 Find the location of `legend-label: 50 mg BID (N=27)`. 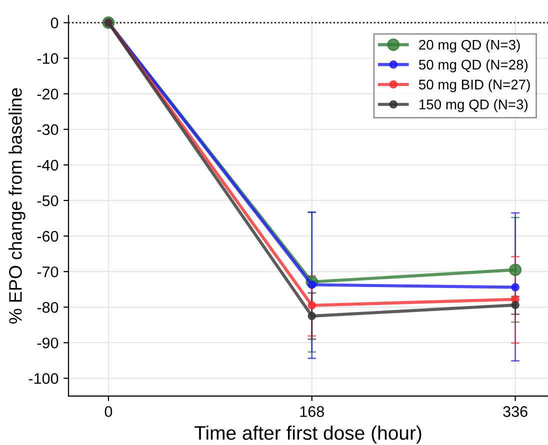

legend-label: 50 mg BID (N=27) is located at coordinates (474, 85).